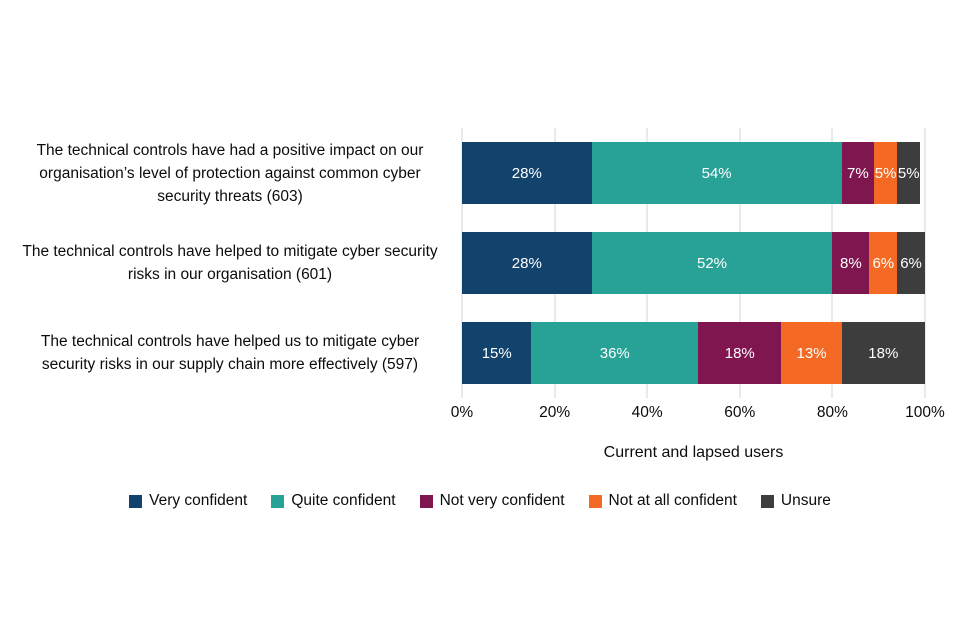  What do you see at coordinates (462, 412) in the screenshot?
I see `x-tick-label: 0%` at bounding box center [462, 412].